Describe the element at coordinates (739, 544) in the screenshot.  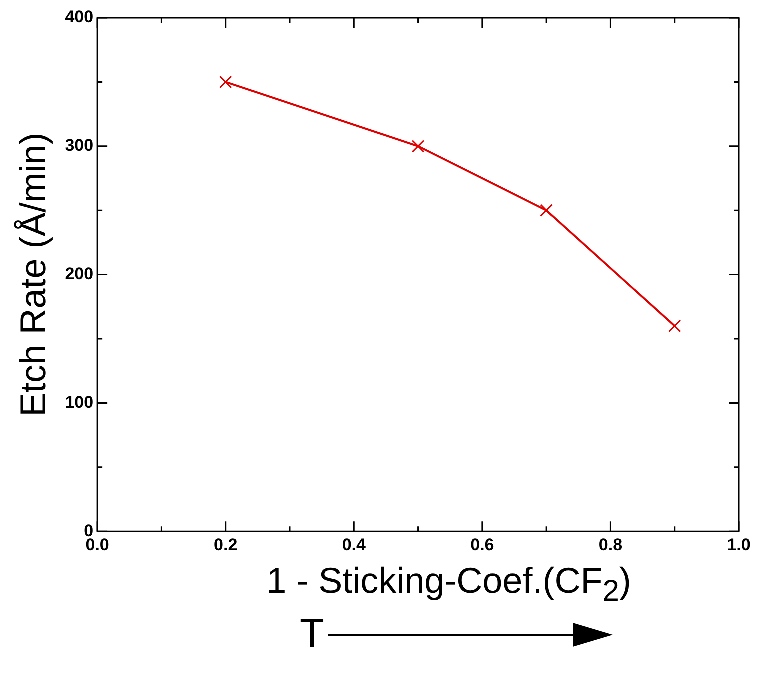
I see `x-tick-label: 1.0` at that location.